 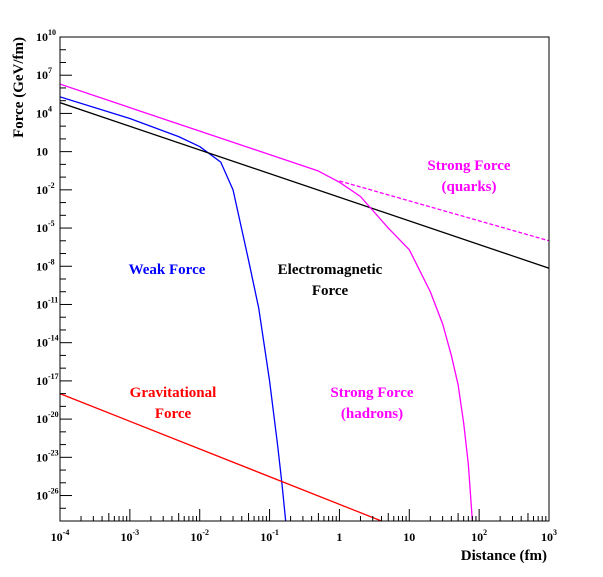 What do you see at coordinates (339, 537) in the screenshot?
I see `x-tick-label: 1` at bounding box center [339, 537].